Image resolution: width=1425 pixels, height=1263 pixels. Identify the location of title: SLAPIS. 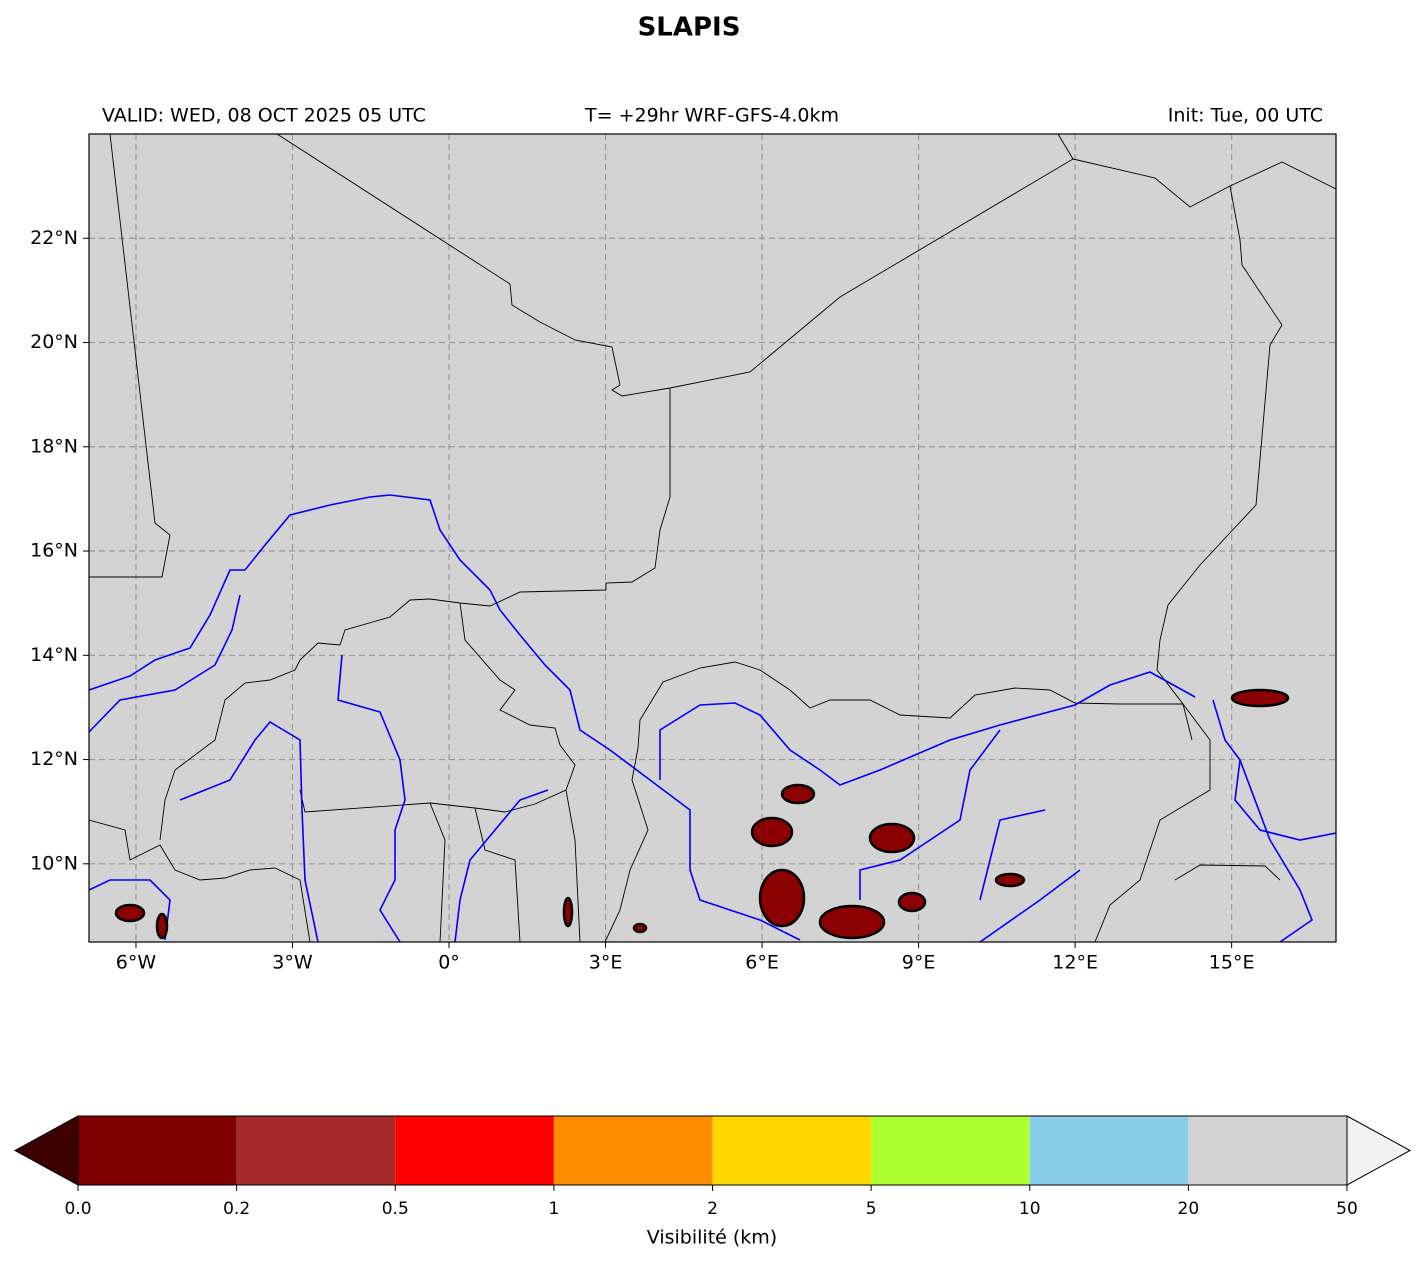
(689, 28).